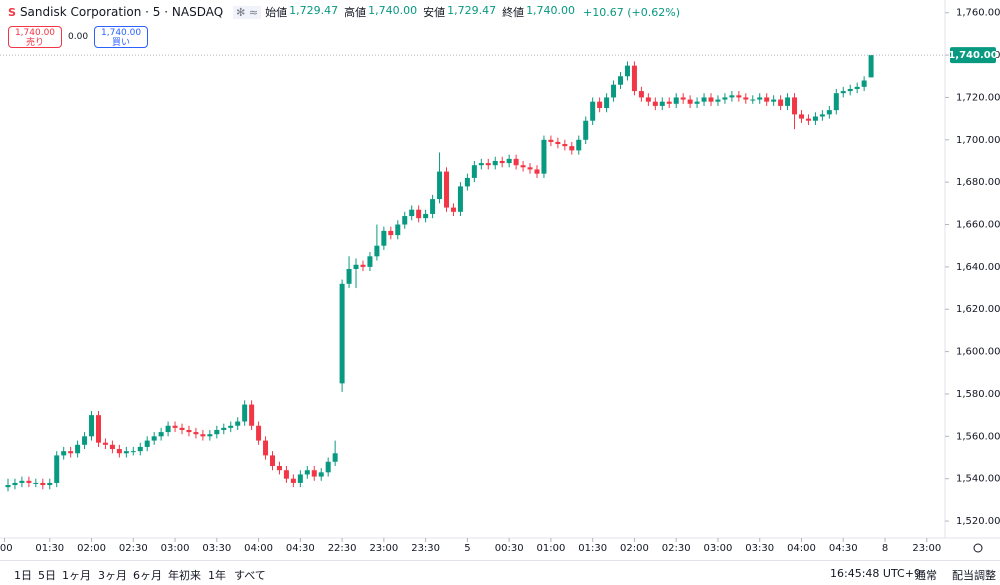 Image resolution: width=1000 pixels, height=585 pixels. What do you see at coordinates (217, 575) in the screenshot?
I see `range-button: 1年` at bounding box center [217, 575].